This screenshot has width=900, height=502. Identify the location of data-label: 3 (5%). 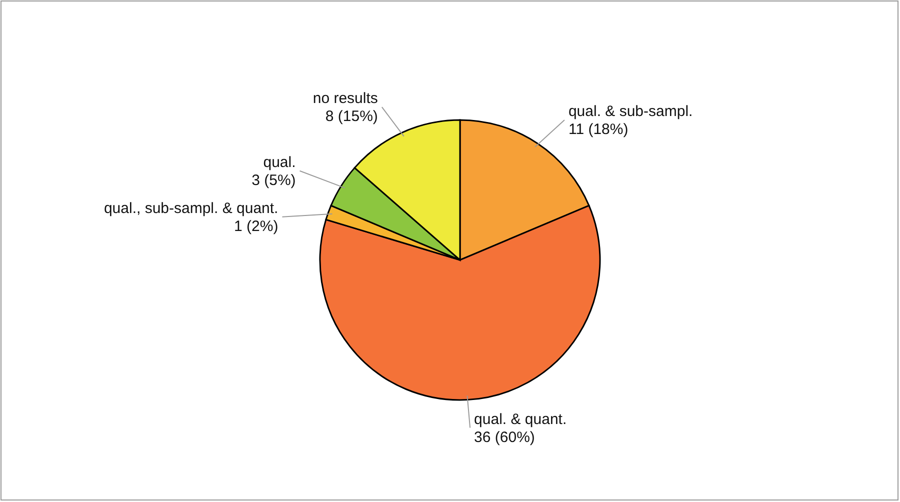
(274, 180).